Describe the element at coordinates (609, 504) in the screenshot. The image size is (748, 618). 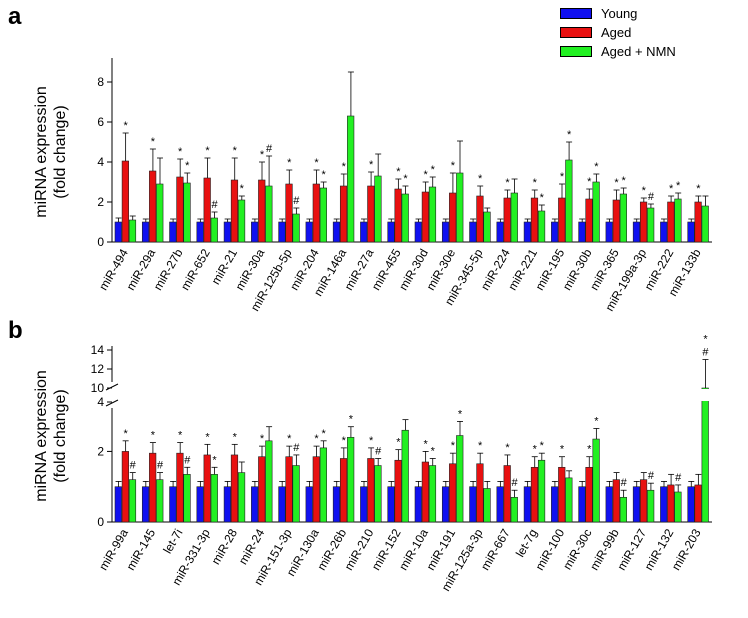
I see `bar-young-mir-99b` at that location.